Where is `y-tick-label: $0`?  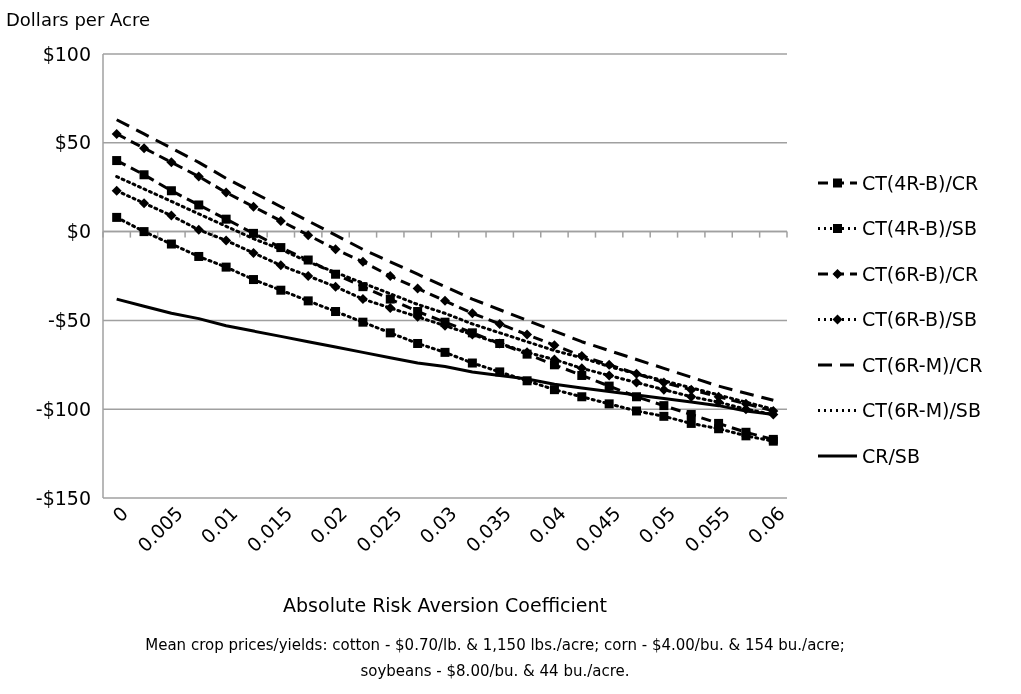
y-tick-label: $0 is located at coordinates (78, 231).